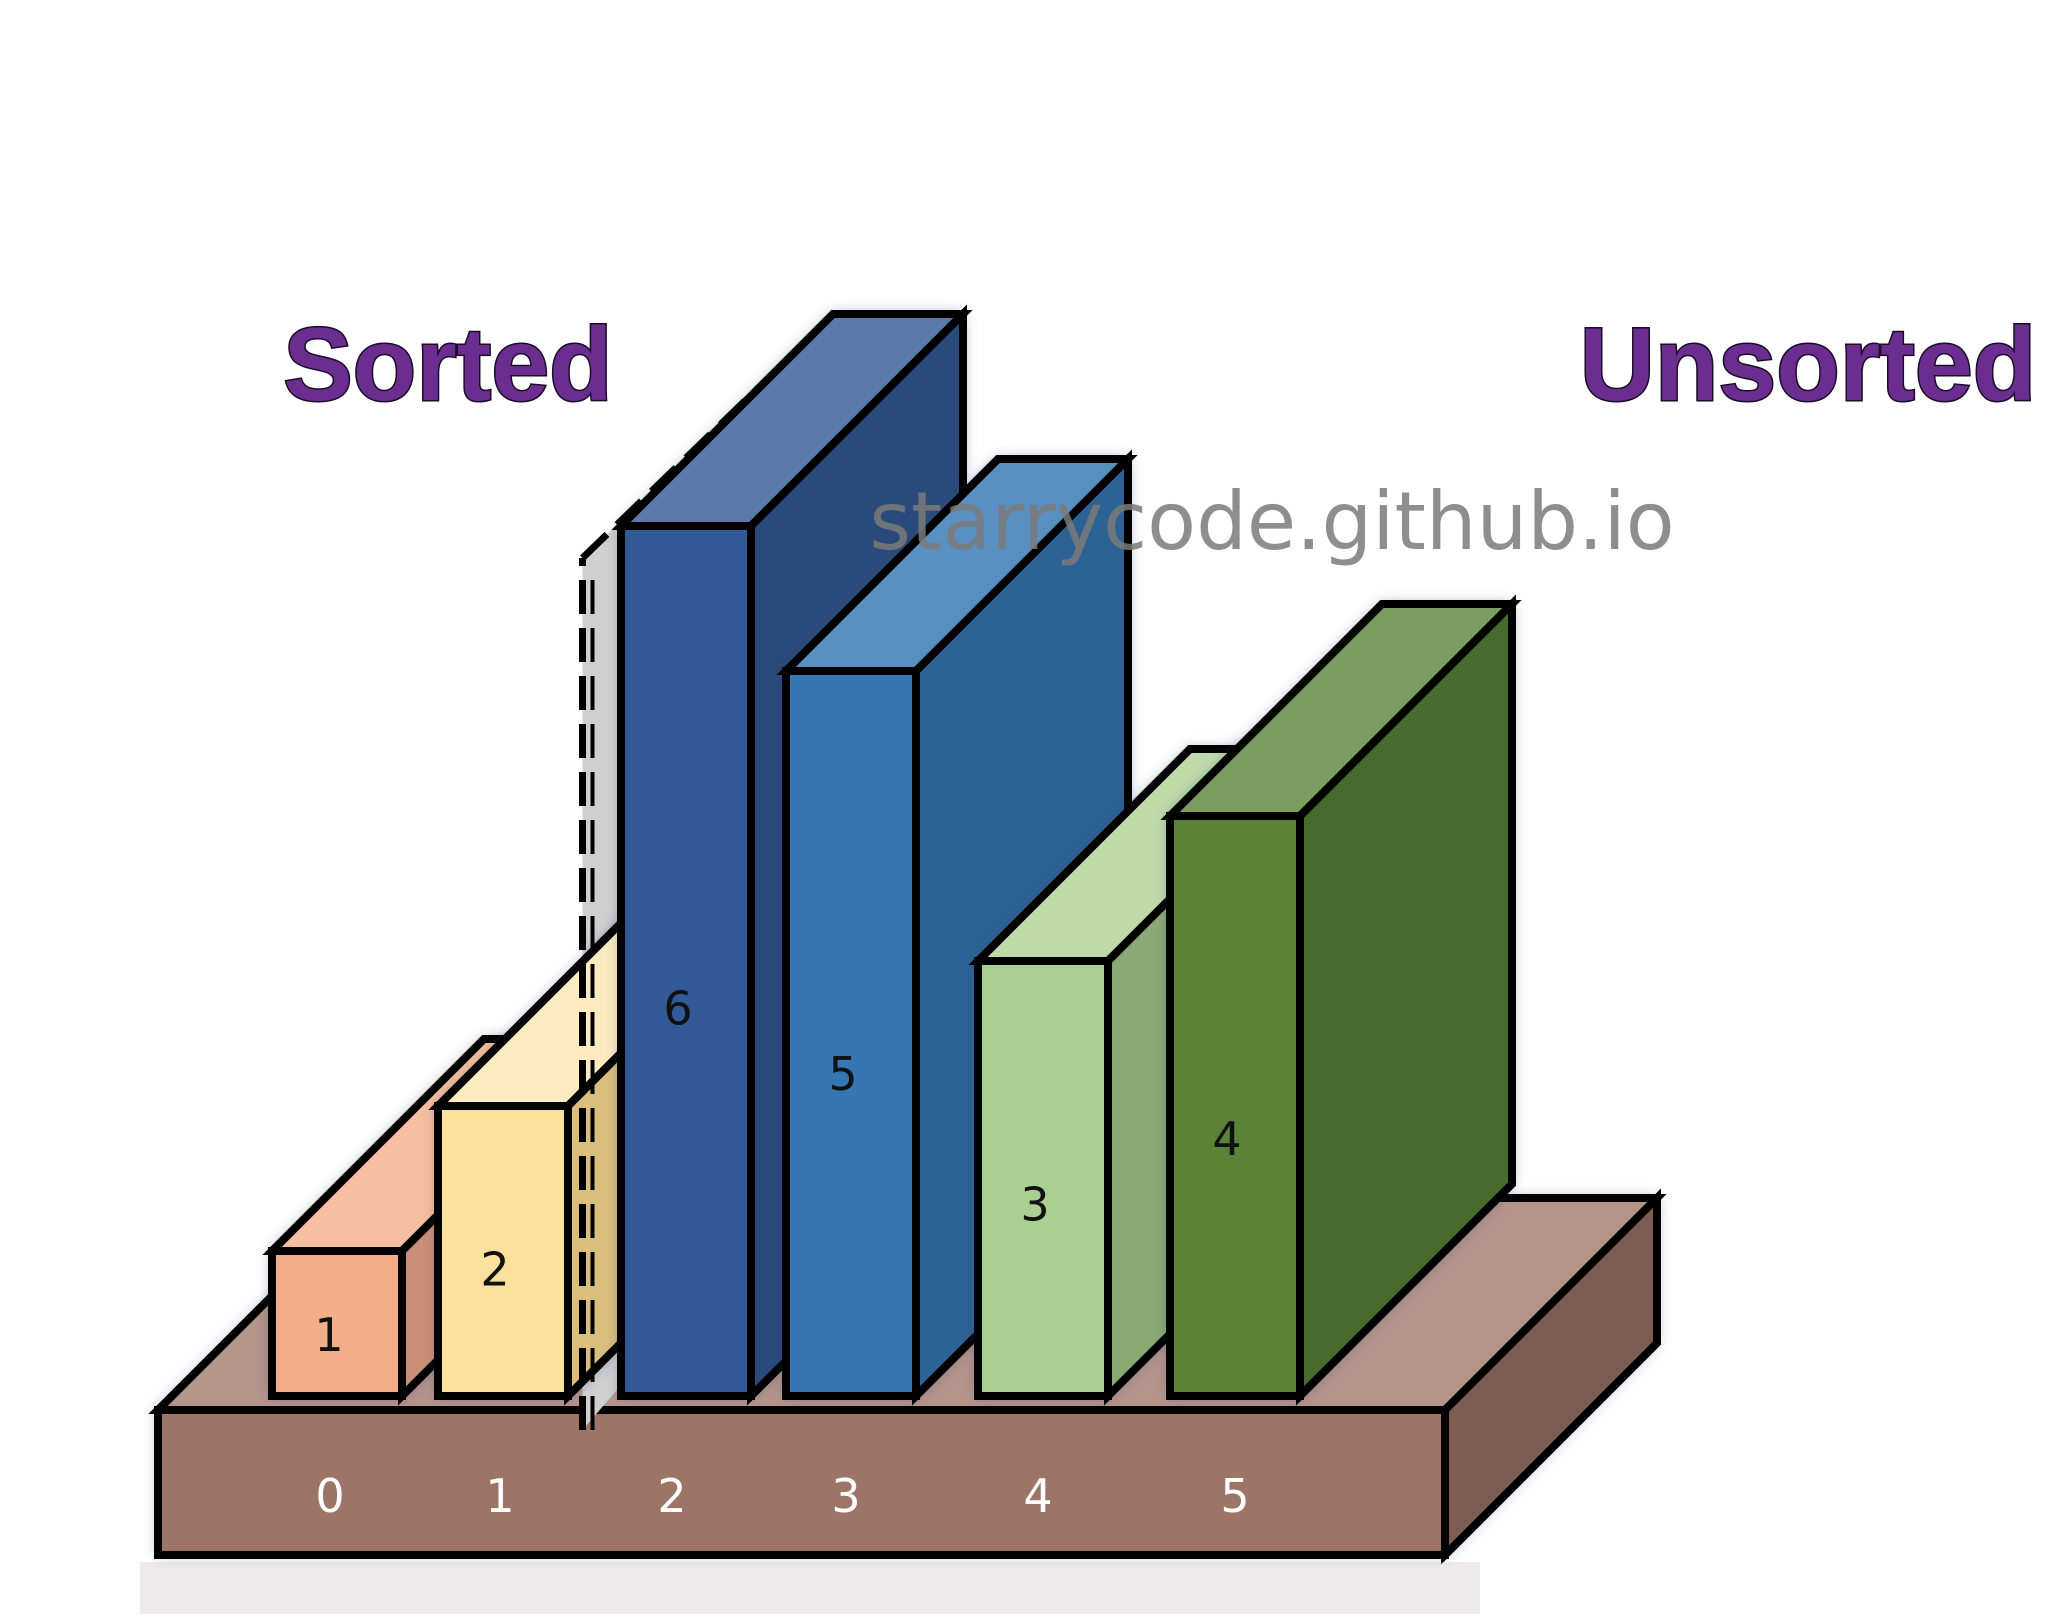  What do you see at coordinates (842, 1074) in the screenshot?
I see `bar-3-value-label: 5` at bounding box center [842, 1074].